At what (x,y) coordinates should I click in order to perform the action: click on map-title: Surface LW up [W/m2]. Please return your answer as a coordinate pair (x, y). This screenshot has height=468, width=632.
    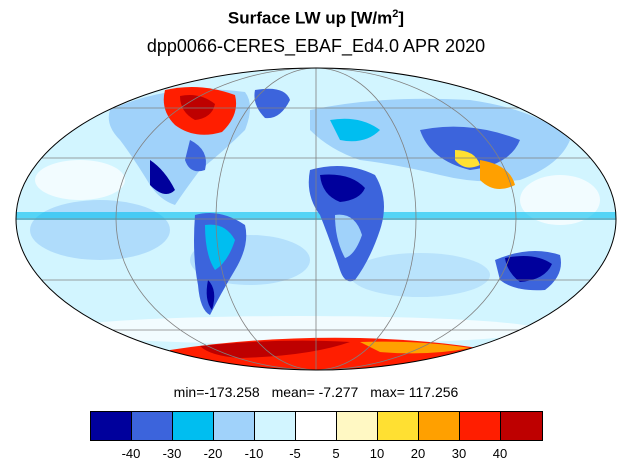
    Looking at the image, I should click on (316, 18).